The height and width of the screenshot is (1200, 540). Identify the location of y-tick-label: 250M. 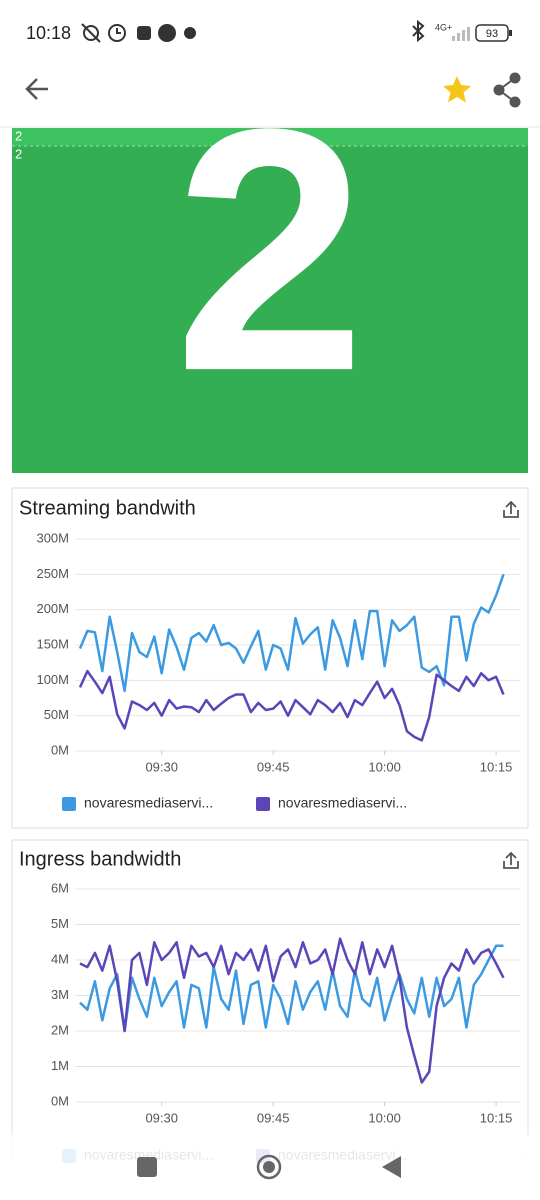
(52, 573).